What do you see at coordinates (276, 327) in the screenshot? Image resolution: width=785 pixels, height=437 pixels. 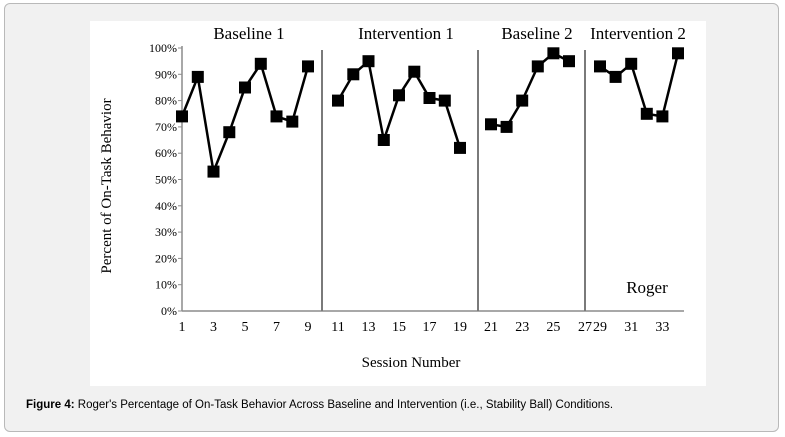 I see `x-tick-label: 7` at bounding box center [276, 327].